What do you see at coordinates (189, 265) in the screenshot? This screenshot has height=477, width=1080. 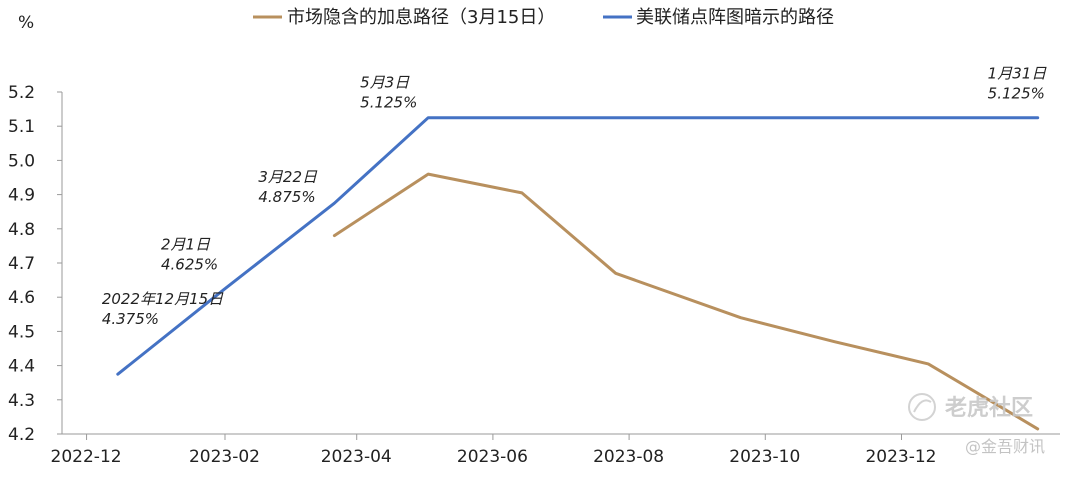 I see `annotation-value-label: 4.625%` at bounding box center [189, 265].